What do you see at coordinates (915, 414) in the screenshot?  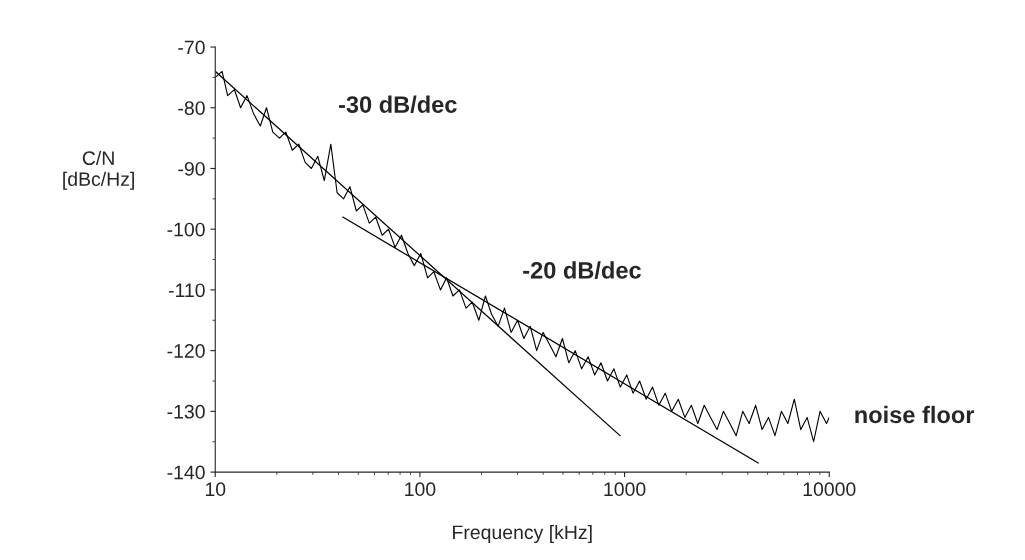 I see `text: noise floor` at bounding box center [915, 414].